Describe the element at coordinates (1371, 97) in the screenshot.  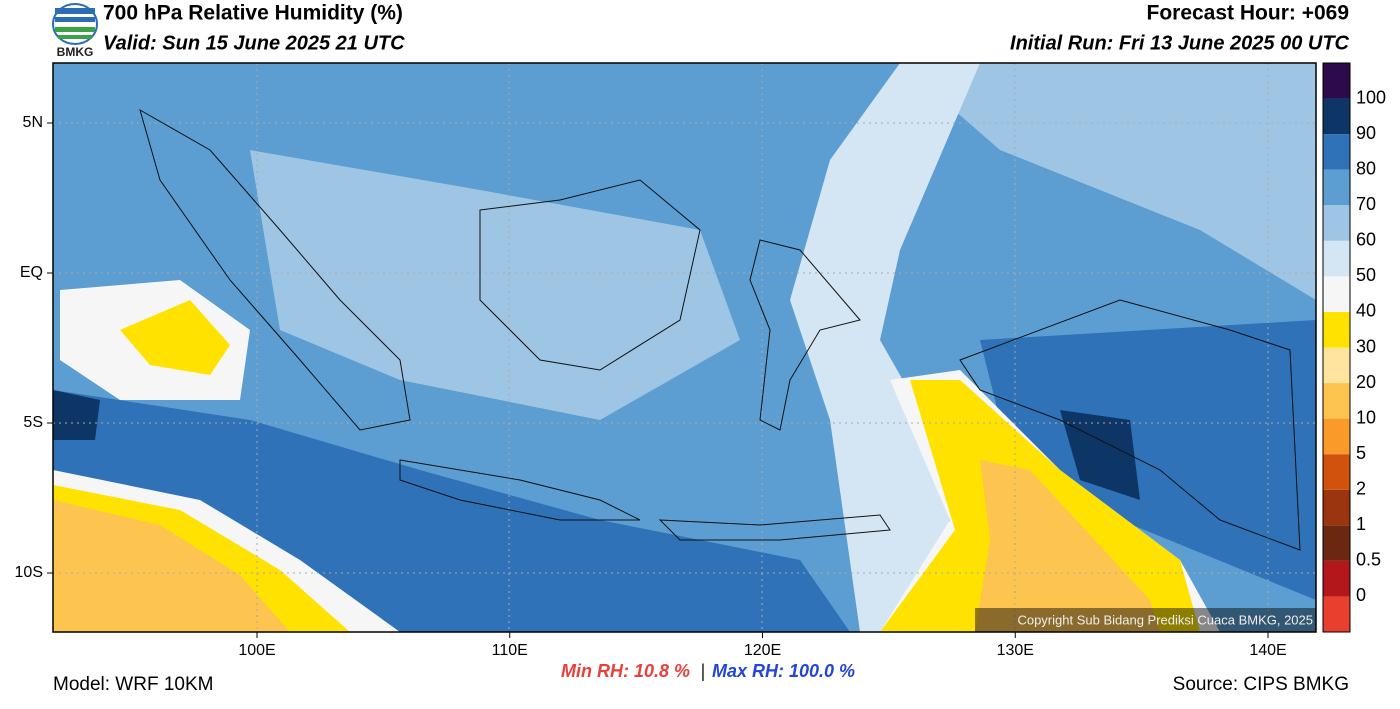
I see `colorbar-label: 100` at that location.